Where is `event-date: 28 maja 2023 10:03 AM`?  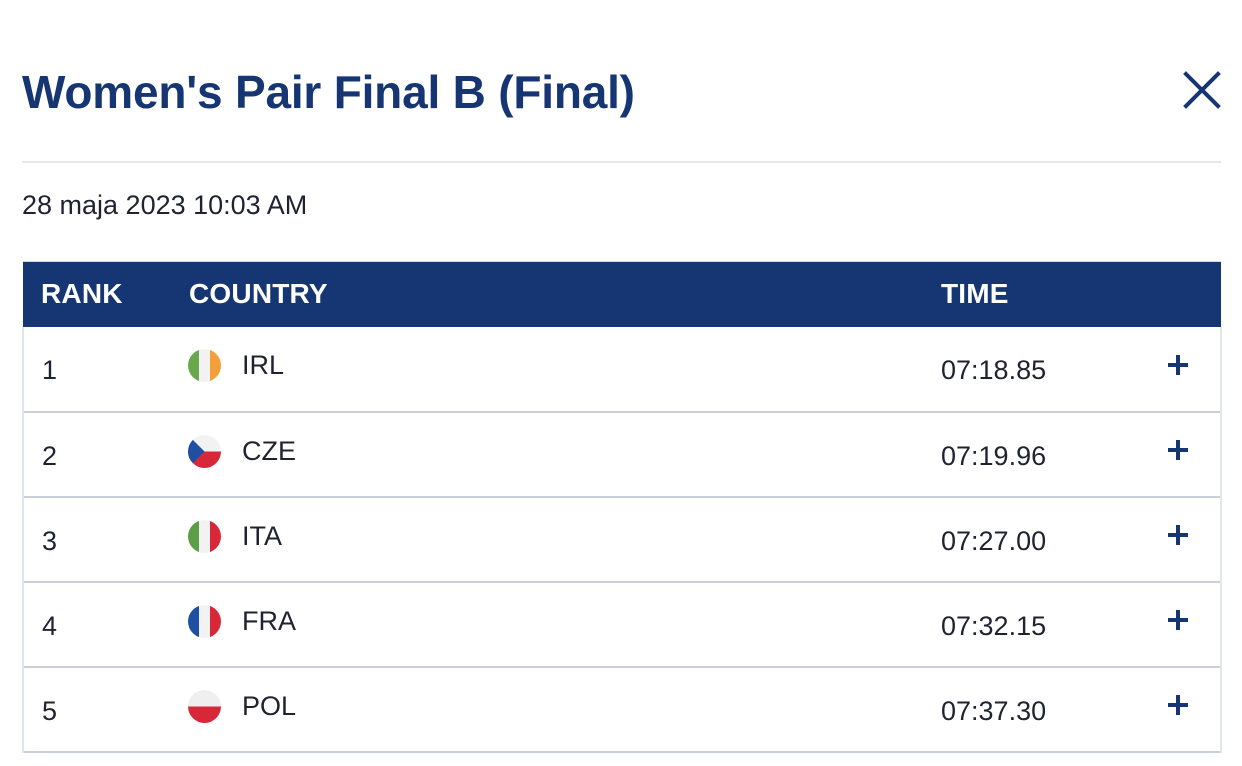 event-date: 28 maja 2023 10:03 AM is located at coordinates (165, 205).